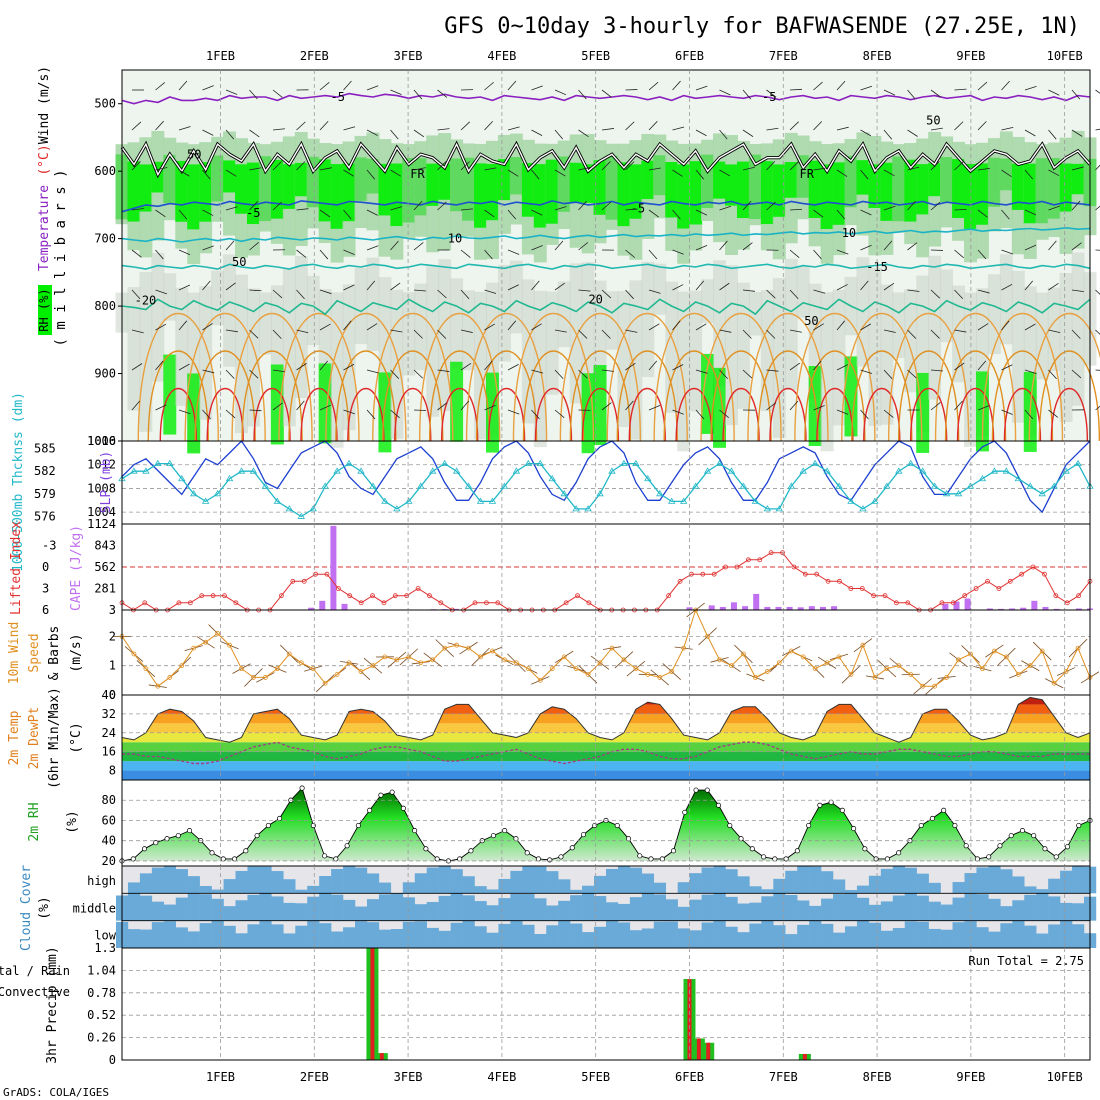 Image resolution: width=1100 pixels, height=1100 pixels. What do you see at coordinates (1012, 609) in the screenshot?
I see `cape-bar` at bounding box center [1012, 609].